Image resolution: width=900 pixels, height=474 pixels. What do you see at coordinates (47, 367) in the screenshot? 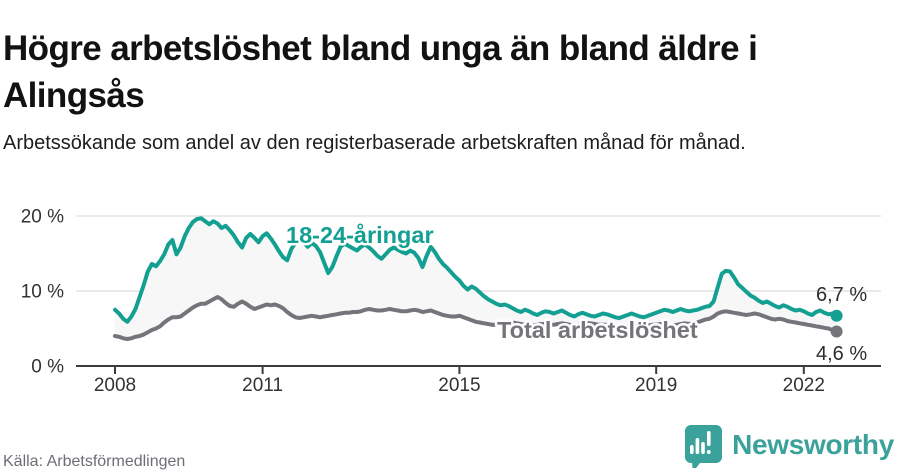
I see `y-tick-label-0: 0 %` at bounding box center [47, 367].